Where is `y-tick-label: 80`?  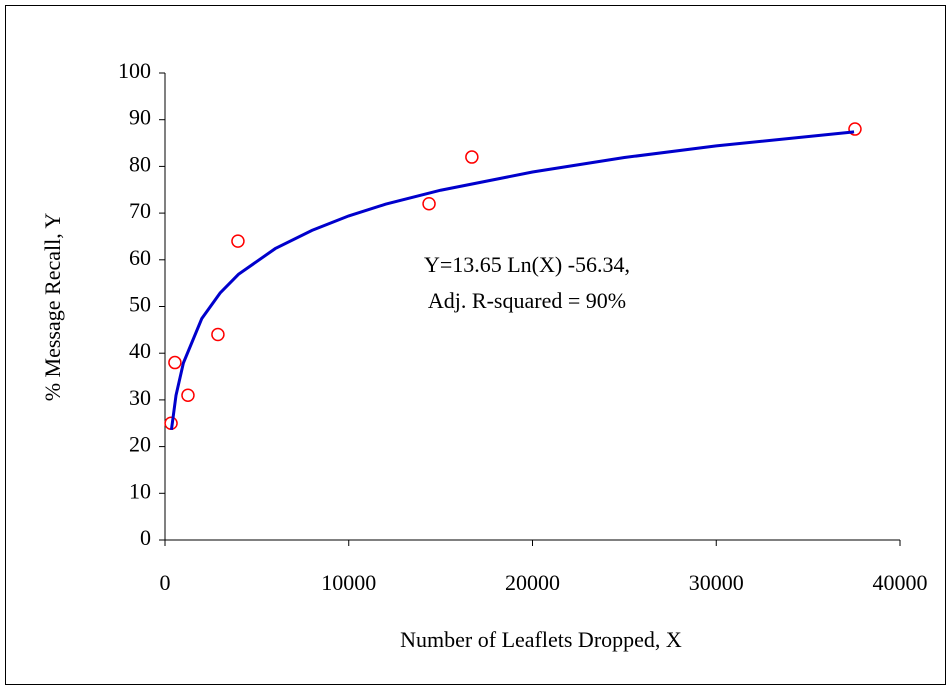
y-tick-label: 80 is located at coordinates (140, 163).